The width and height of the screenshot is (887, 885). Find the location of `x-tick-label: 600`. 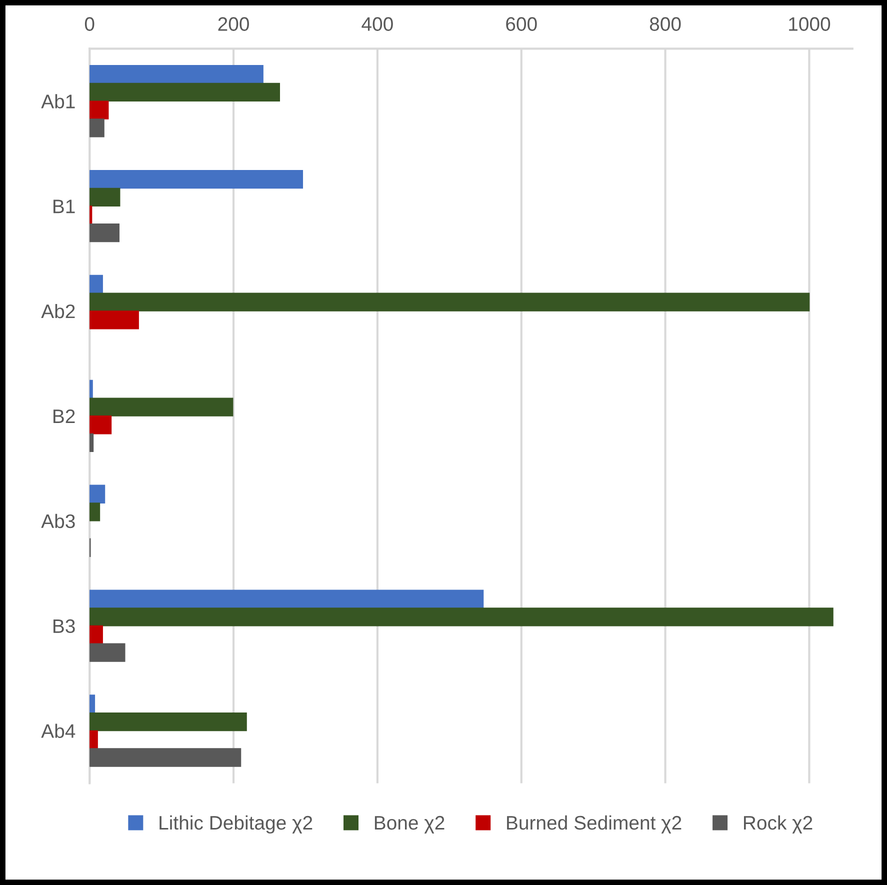

x-tick-label: 600 is located at coordinates (521, 24).